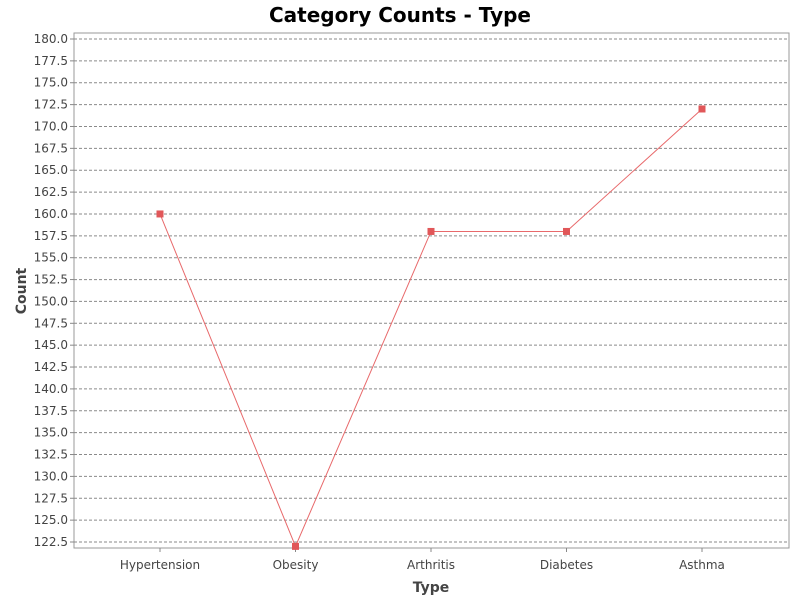 This screenshot has width=800, height=600. Describe the element at coordinates (431, 588) in the screenshot. I see `x-axis-label: Type` at that location.